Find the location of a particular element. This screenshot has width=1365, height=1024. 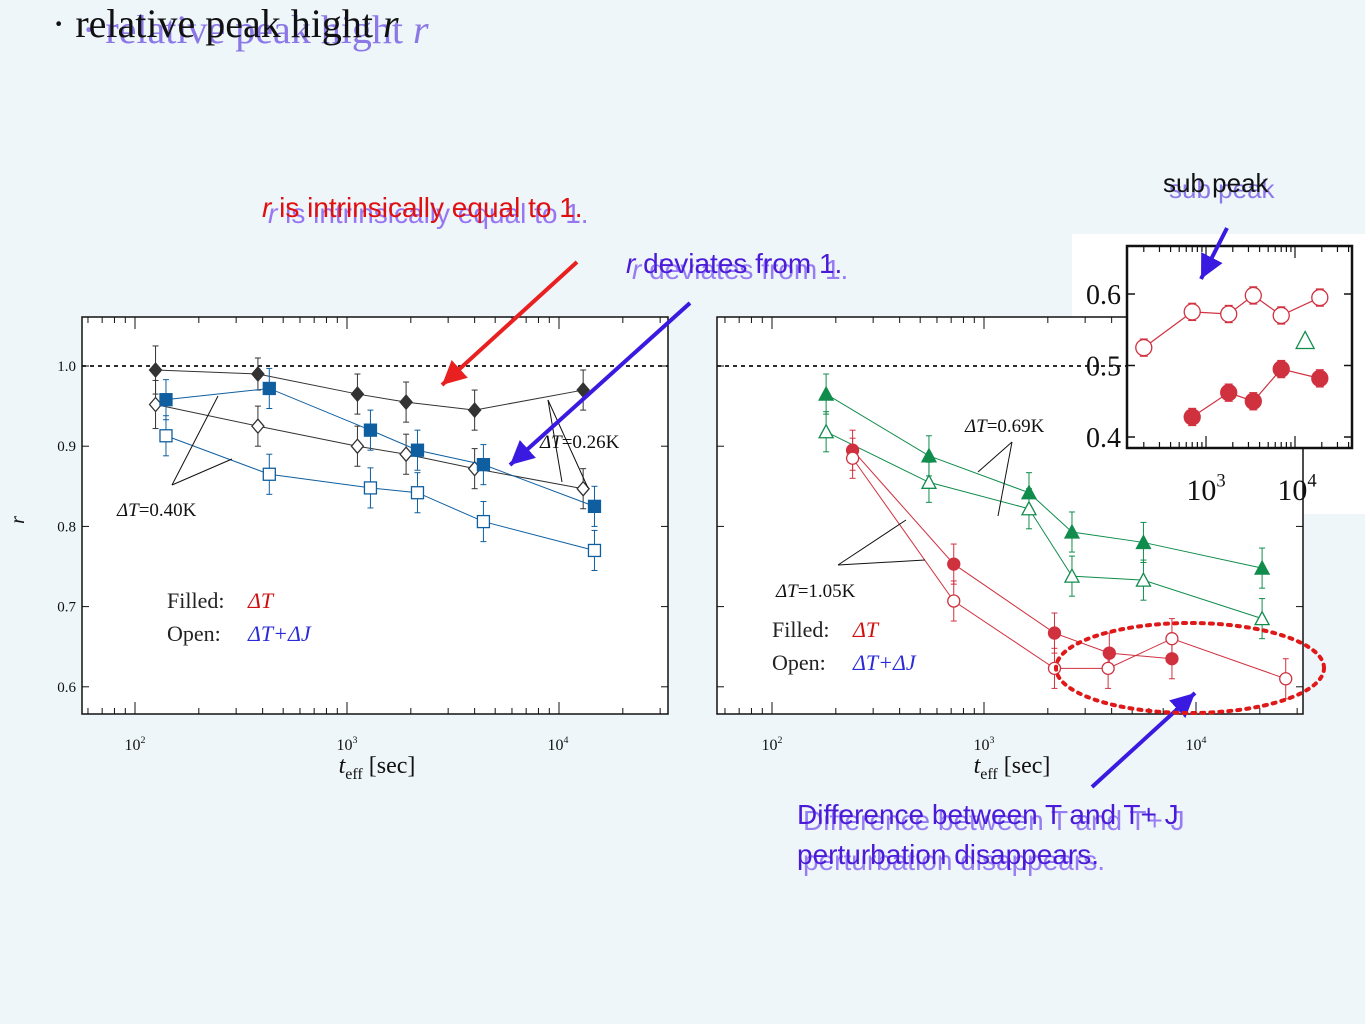

leader-dt-069-b is located at coordinates (995, 457).